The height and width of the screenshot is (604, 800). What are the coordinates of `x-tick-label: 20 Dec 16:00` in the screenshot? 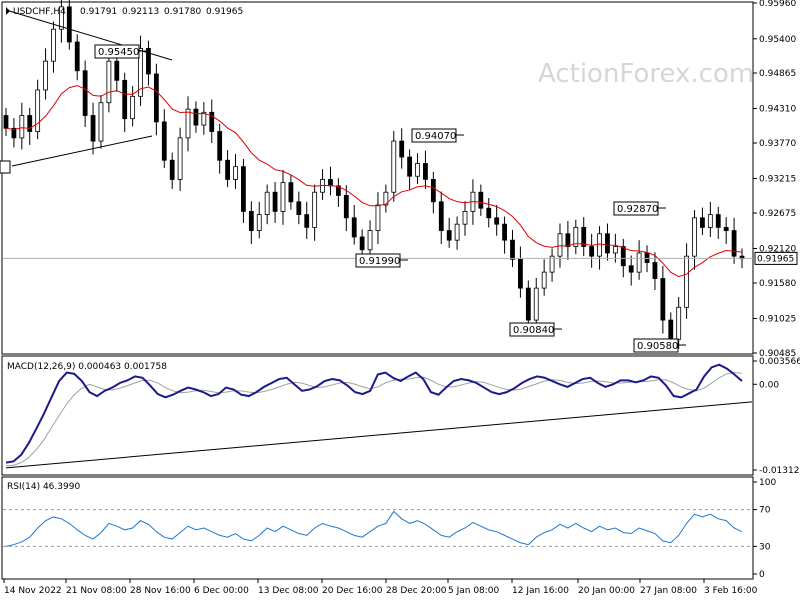 It's located at (352, 591).